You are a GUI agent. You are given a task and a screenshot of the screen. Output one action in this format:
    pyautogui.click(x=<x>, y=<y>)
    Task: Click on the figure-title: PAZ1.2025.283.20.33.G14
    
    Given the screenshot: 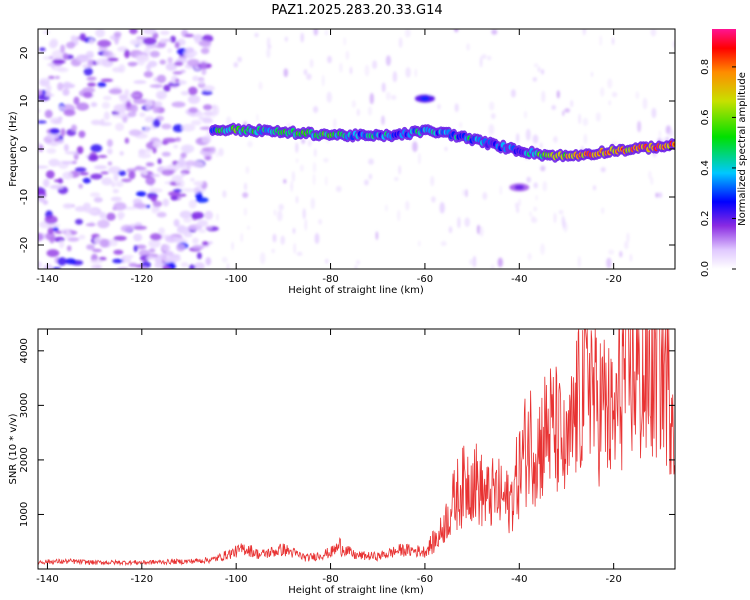 What is the action you would take?
    pyautogui.click(x=356, y=10)
    